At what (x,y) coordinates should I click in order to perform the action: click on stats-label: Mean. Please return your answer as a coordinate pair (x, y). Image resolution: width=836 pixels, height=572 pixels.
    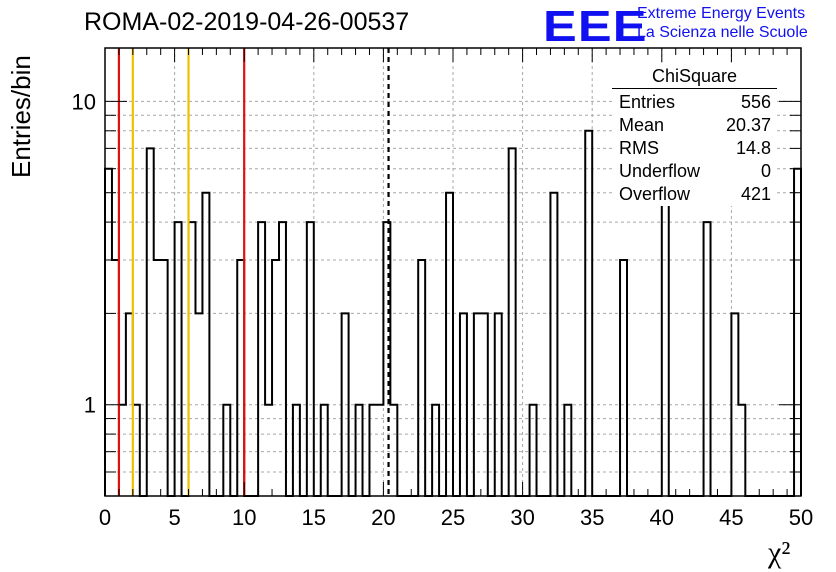
    Looking at the image, I should click on (642, 125).